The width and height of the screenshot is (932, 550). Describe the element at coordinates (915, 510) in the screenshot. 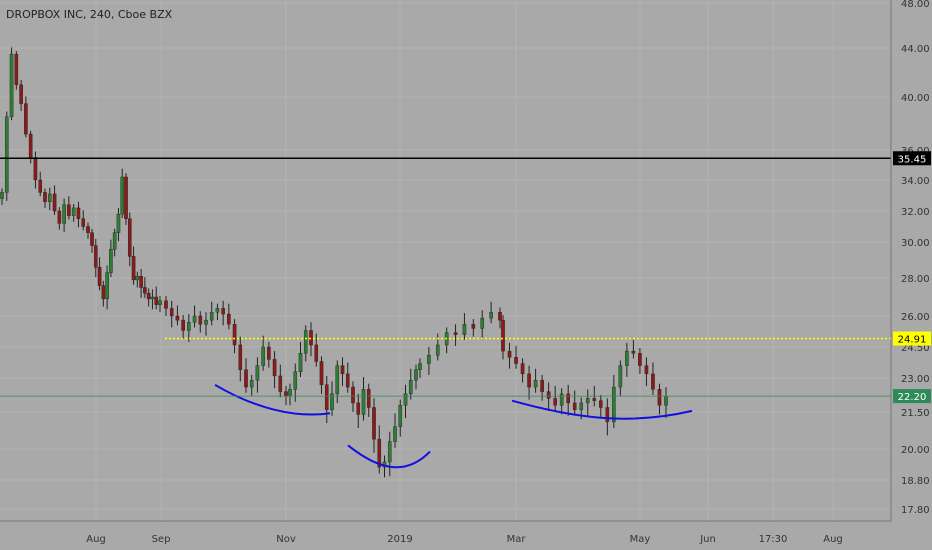

I see `y-tick-label: 17.80` at that location.